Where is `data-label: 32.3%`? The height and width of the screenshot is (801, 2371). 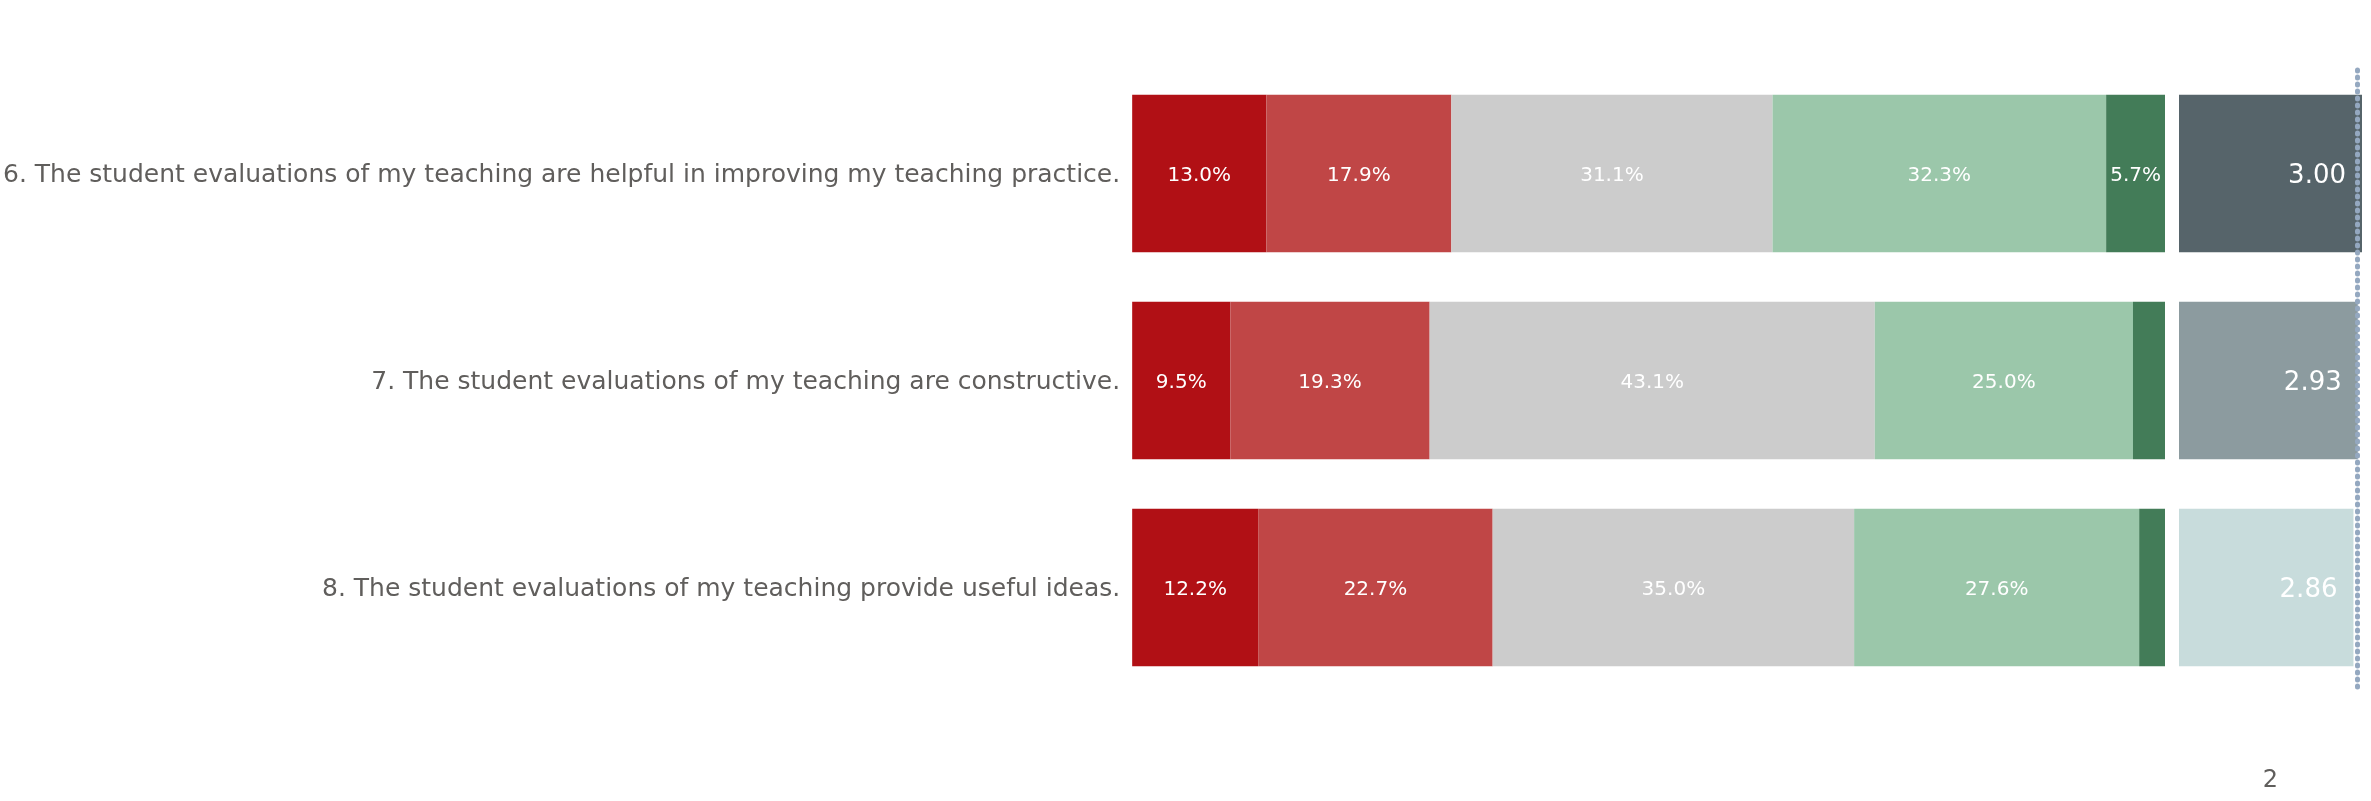 data-label: 32.3% is located at coordinates (1939, 173).